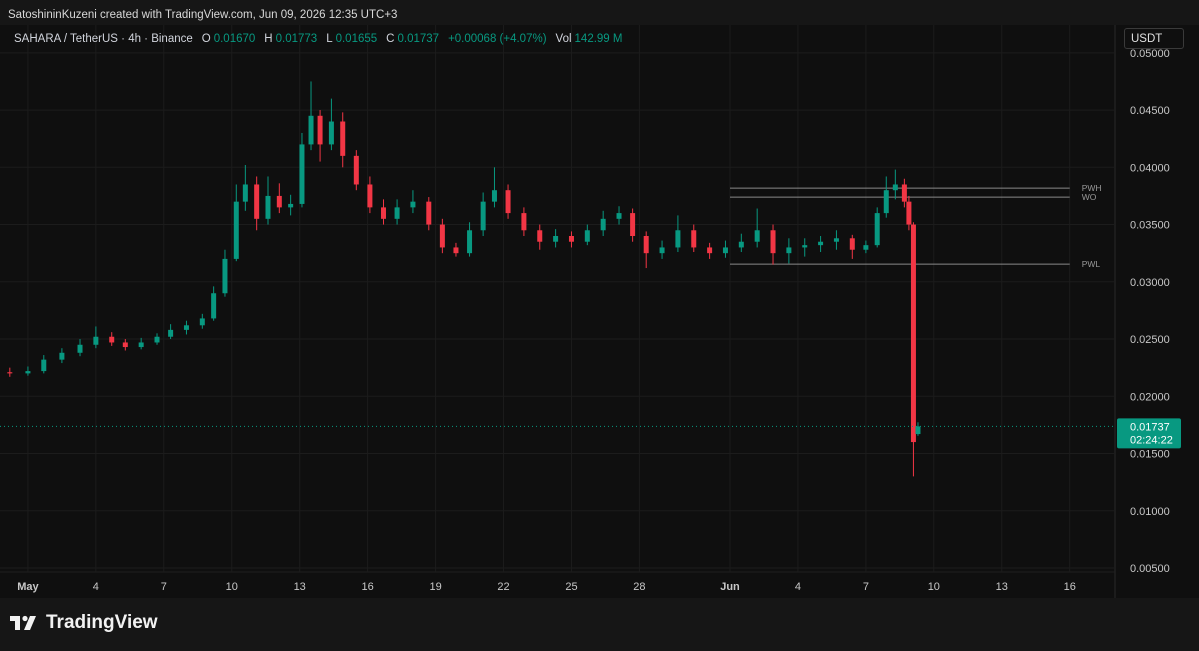 This screenshot has width=1199, height=651. I want to click on brand: TradingView, so click(84, 623).